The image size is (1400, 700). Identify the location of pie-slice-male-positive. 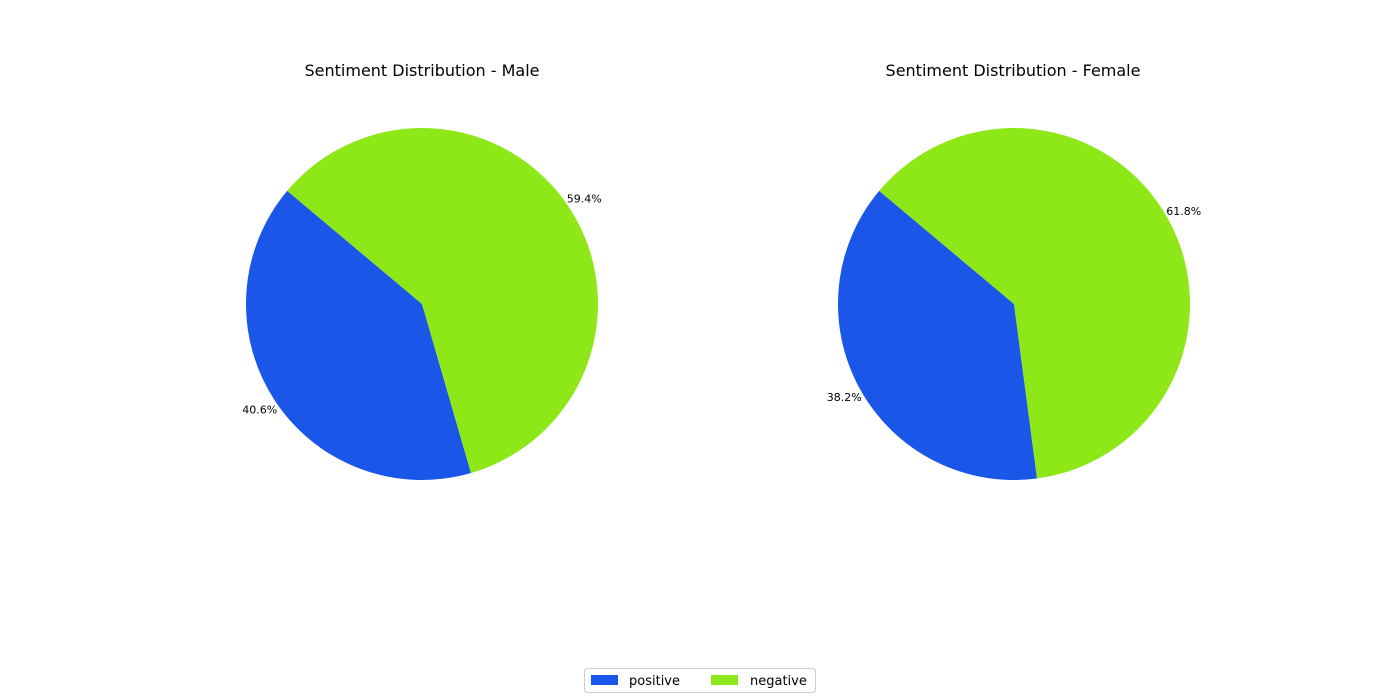
(358, 335).